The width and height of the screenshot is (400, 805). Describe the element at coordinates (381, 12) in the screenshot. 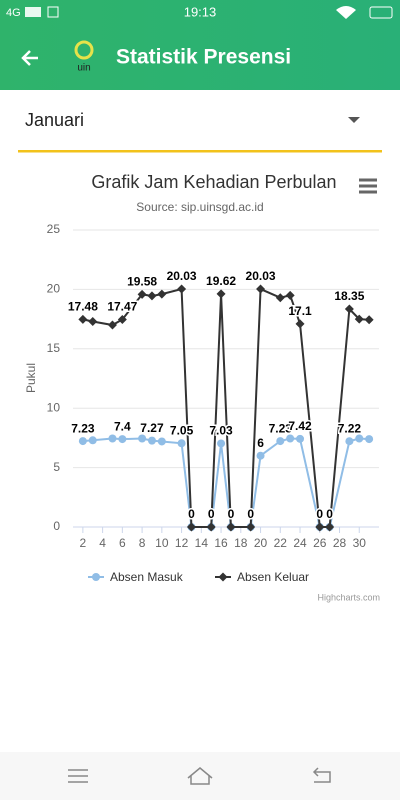

I see `battery-icon` at that location.